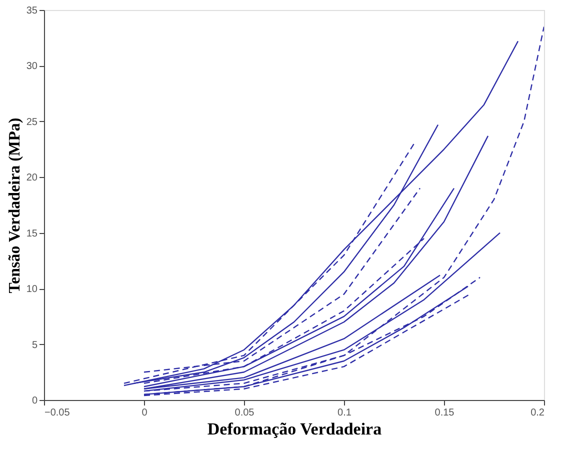  Describe the element at coordinates (32, 290) in the screenshot. I see `y-tick-label: 10` at that location.